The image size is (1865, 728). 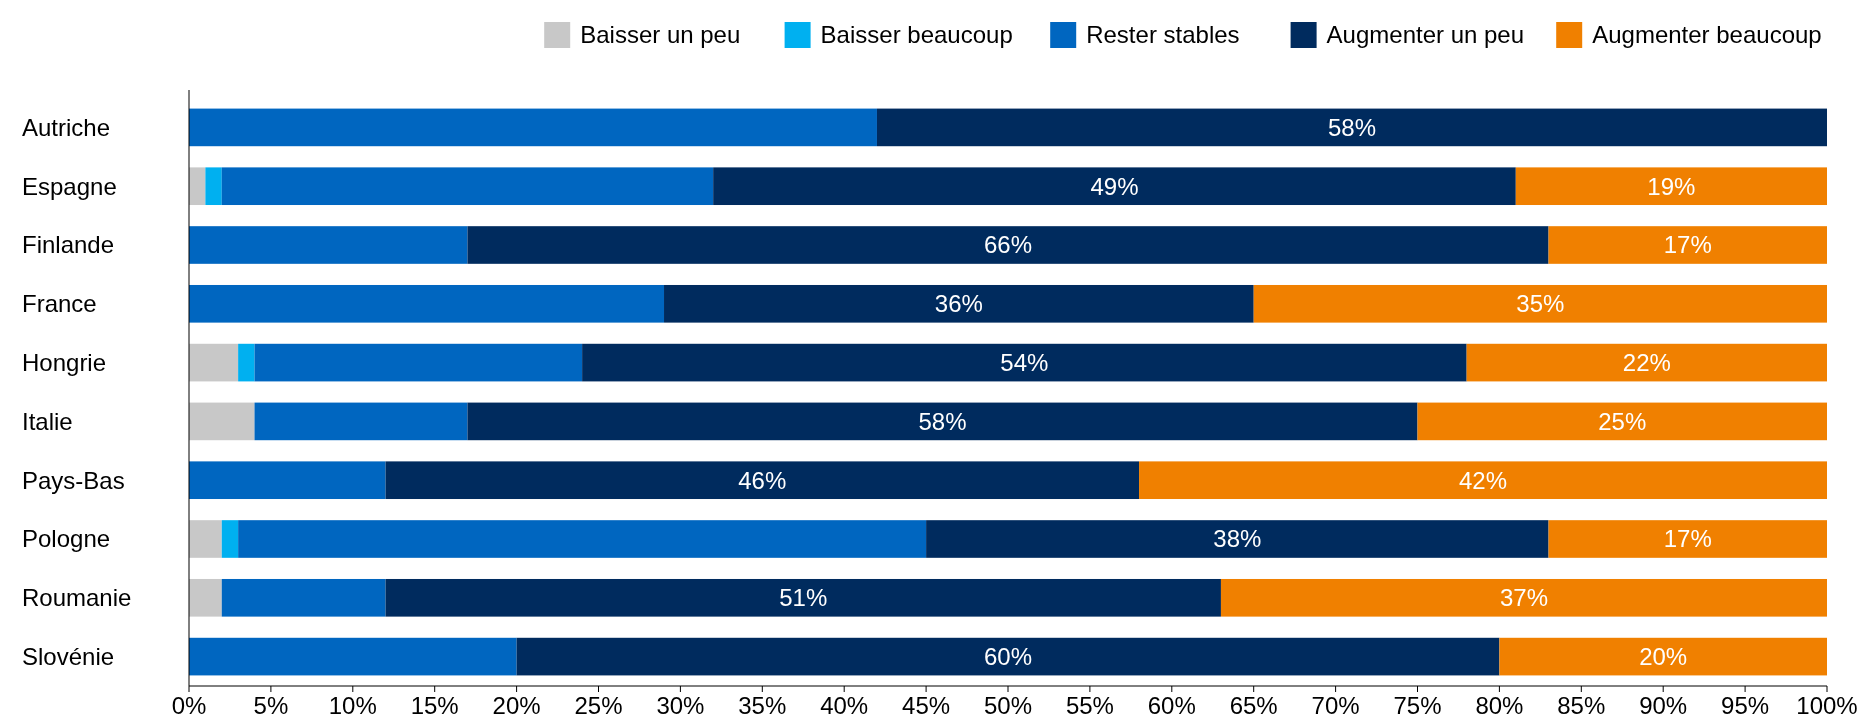 What do you see at coordinates (1499, 705) in the screenshot?
I see `x-tick-label: 80%` at bounding box center [1499, 705].